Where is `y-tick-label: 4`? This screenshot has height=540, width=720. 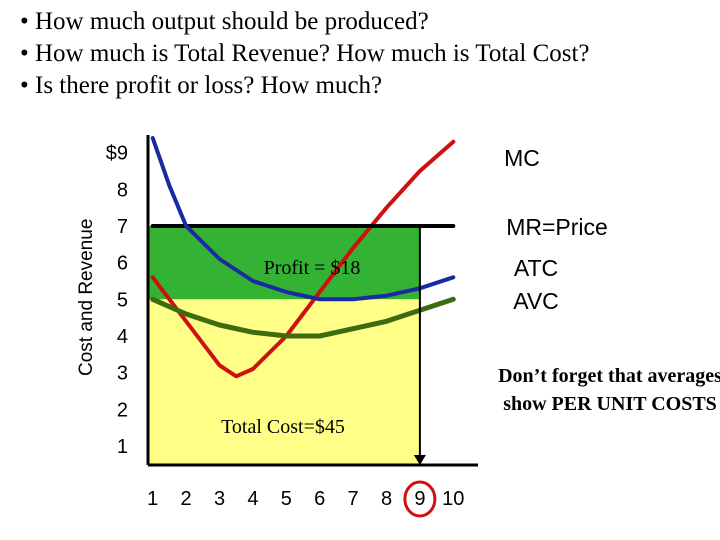 y-tick-label: 4 is located at coordinates (122, 337).